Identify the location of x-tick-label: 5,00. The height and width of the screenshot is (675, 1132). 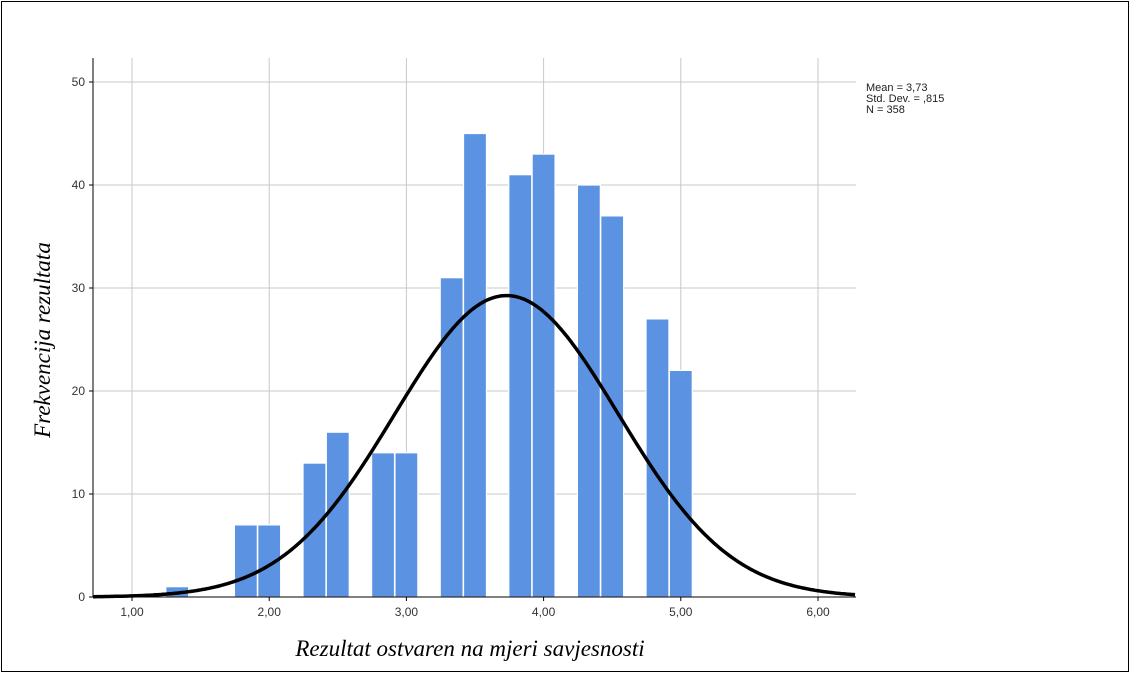
(681, 612).